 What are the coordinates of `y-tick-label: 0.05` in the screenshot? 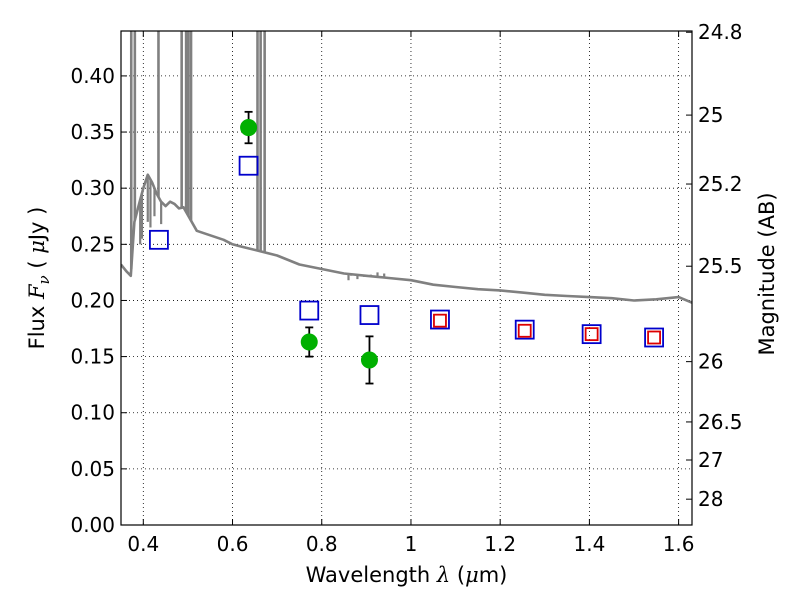 It's located at (92, 469).